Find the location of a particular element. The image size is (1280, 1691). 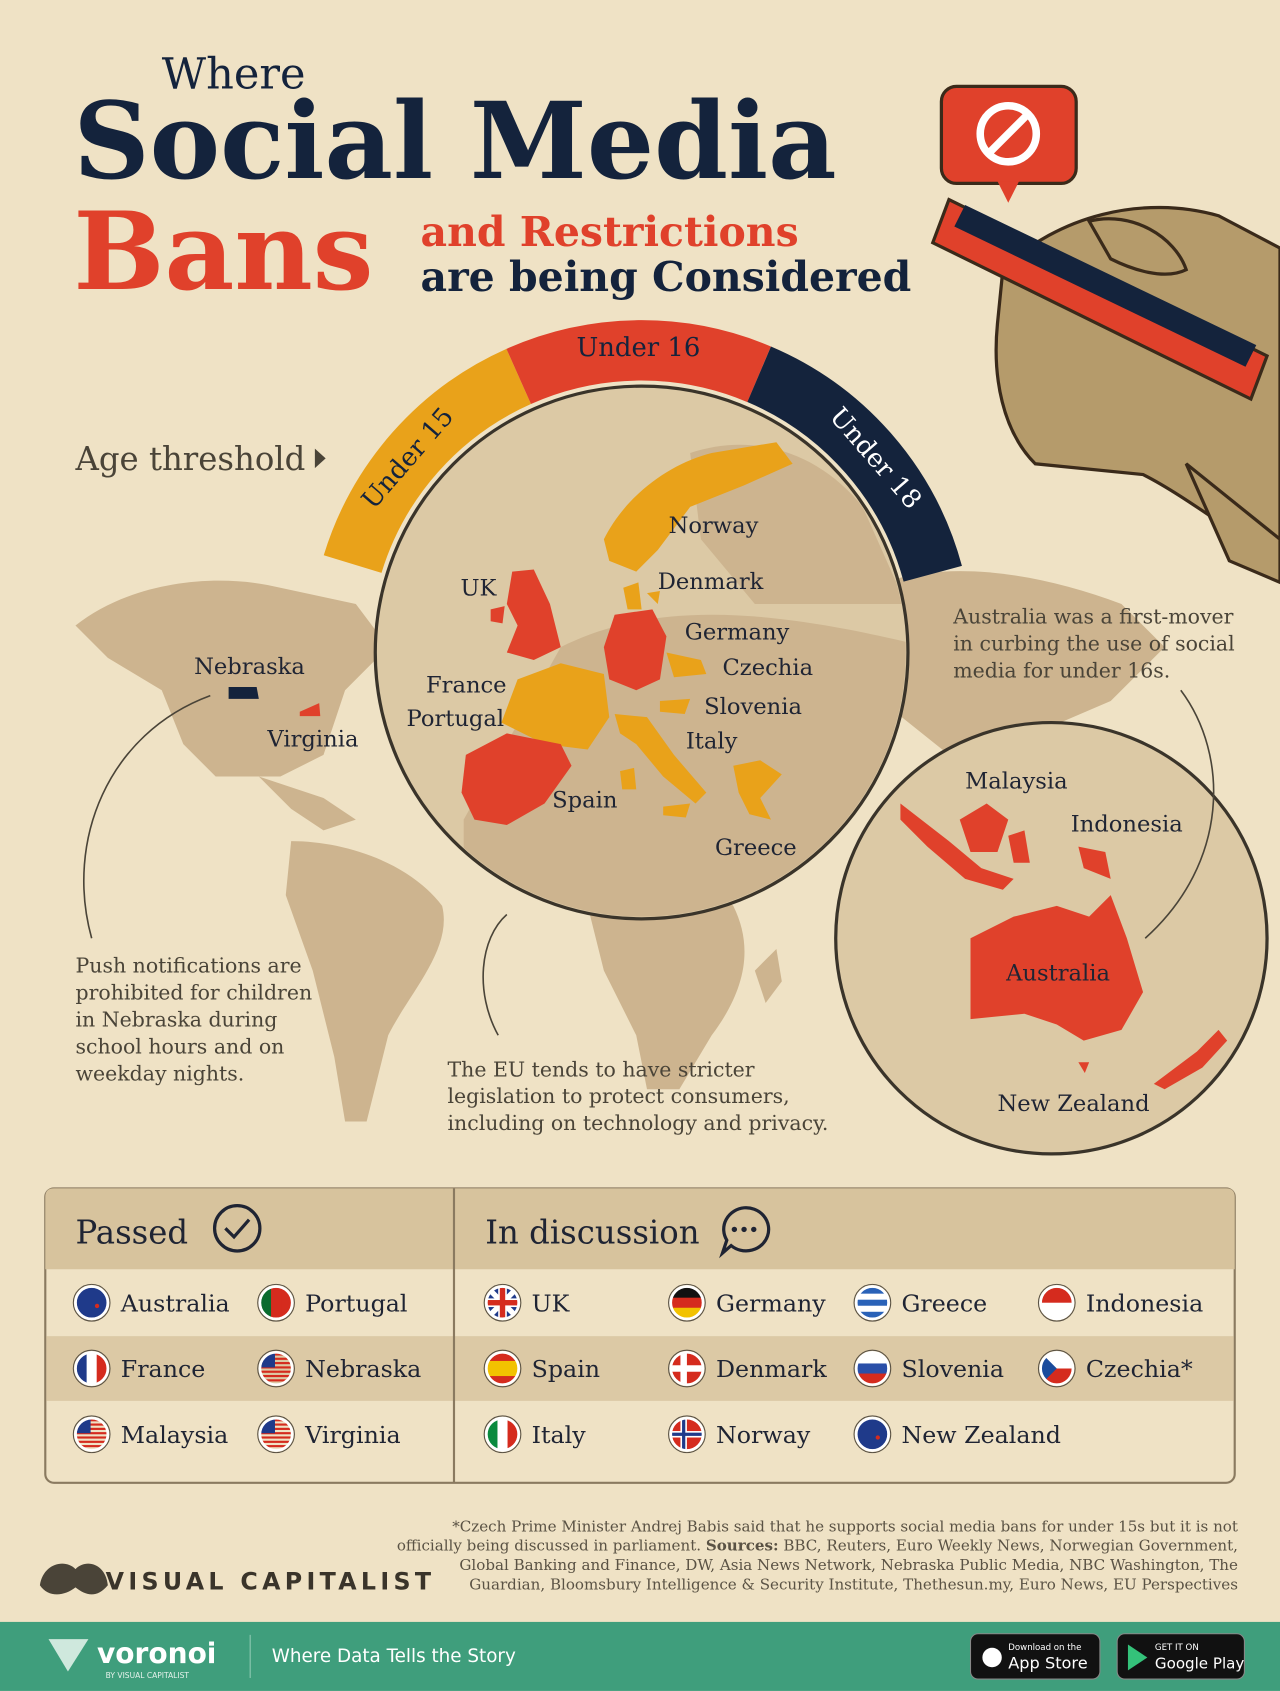

flag-cross is located at coordinates (502, 1303).